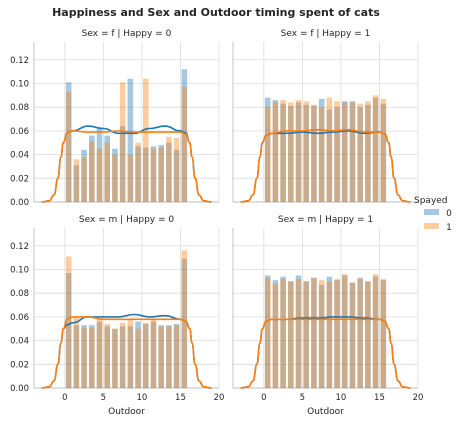 The width and height of the screenshot is (468, 426). What do you see at coordinates (19, 318) in the screenshot?
I see `y-tick-label: 0.06` at bounding box center [19, 318].